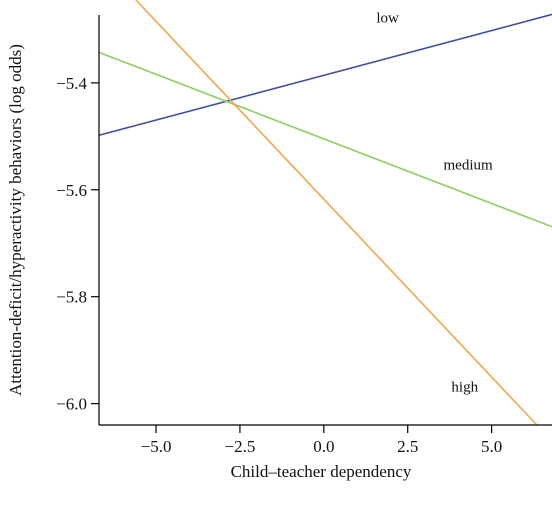 The width and height of the screenshot is (552, 510). I want to click on y-tick-label: −5.4, so click(71, 83).